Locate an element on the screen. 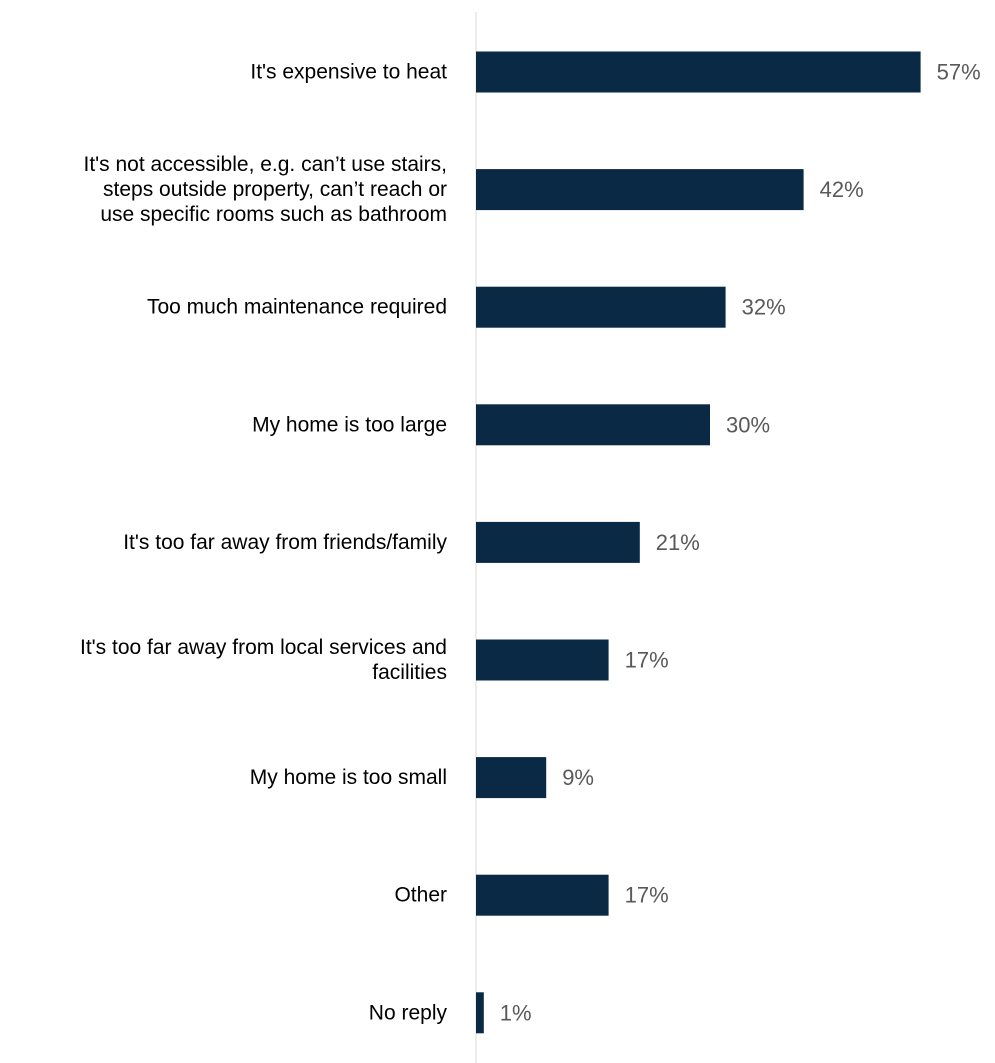 The width and height of the screenshot is (995, 1063). category-label-line: Too much maintenance required is located at coordinates (297, 307).